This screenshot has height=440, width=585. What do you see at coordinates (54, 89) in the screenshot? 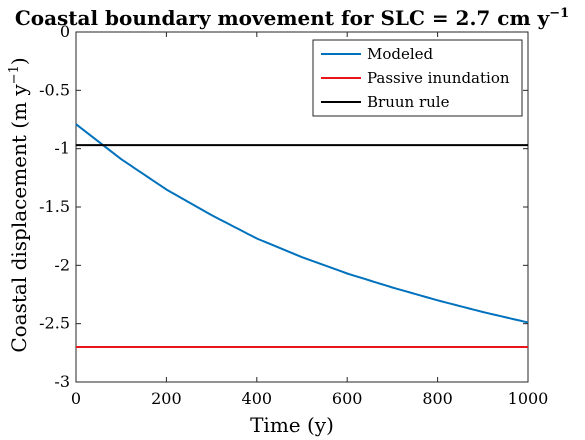
I see `y-tick-label: -0.5` at bounding box center [54, 89].